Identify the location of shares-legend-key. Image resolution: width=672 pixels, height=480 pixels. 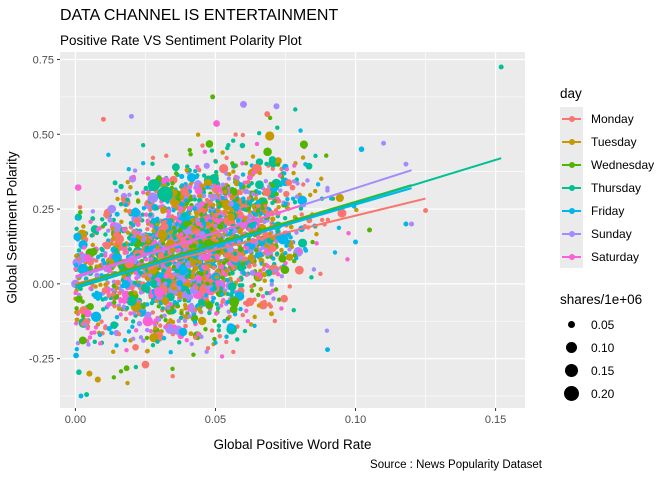
(571, 370).